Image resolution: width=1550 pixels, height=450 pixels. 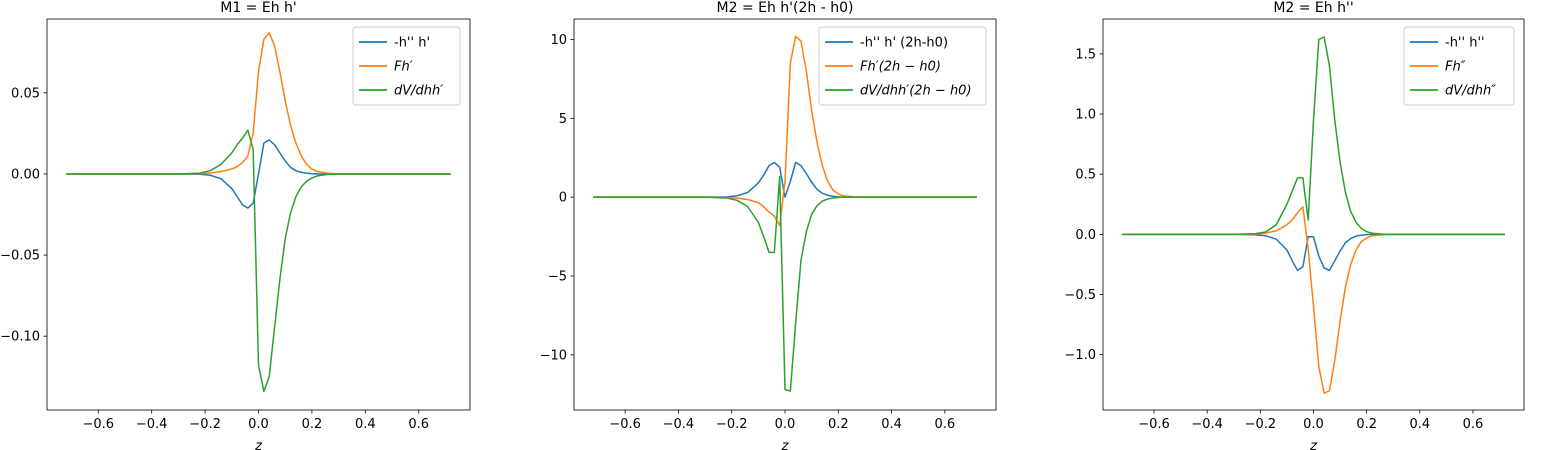 I want to click on y-tick-label: −10, so click(x=553, y=355).